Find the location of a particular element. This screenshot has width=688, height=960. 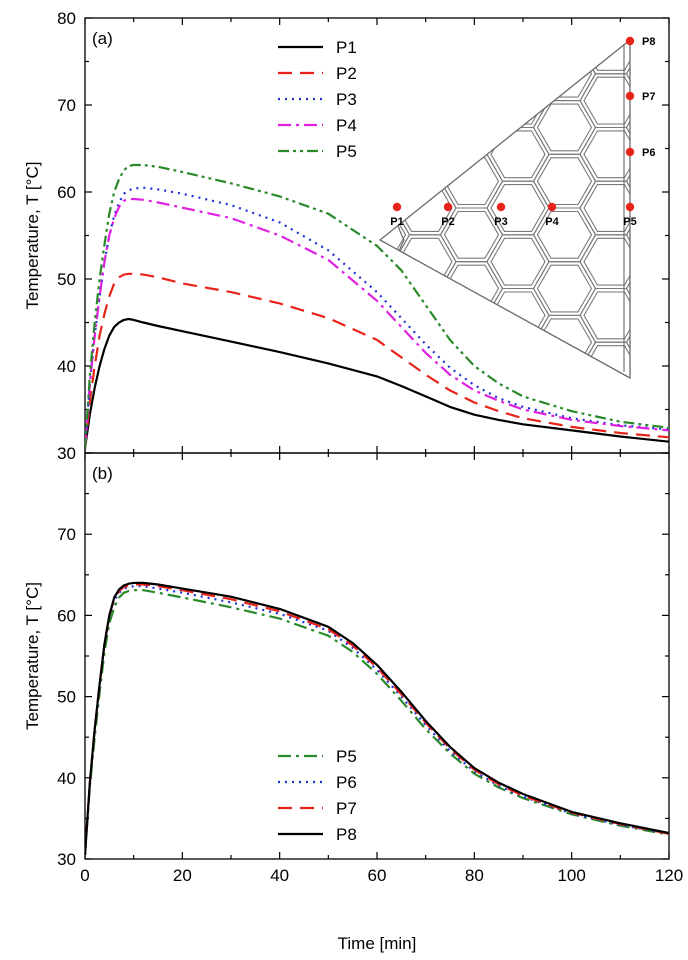

x-tick-label: 120 is located at coordinates (669, 875).